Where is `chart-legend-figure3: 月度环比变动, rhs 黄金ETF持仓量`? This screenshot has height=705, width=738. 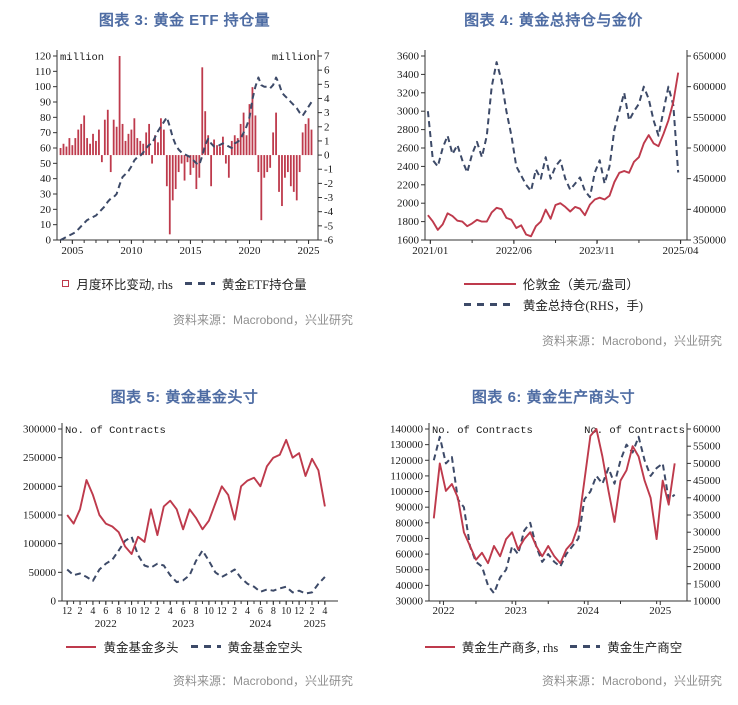
chart-legend-figure3: 月度环比变动, rhs 黄金ETF持仓量 is located at coordinates (184, 283).